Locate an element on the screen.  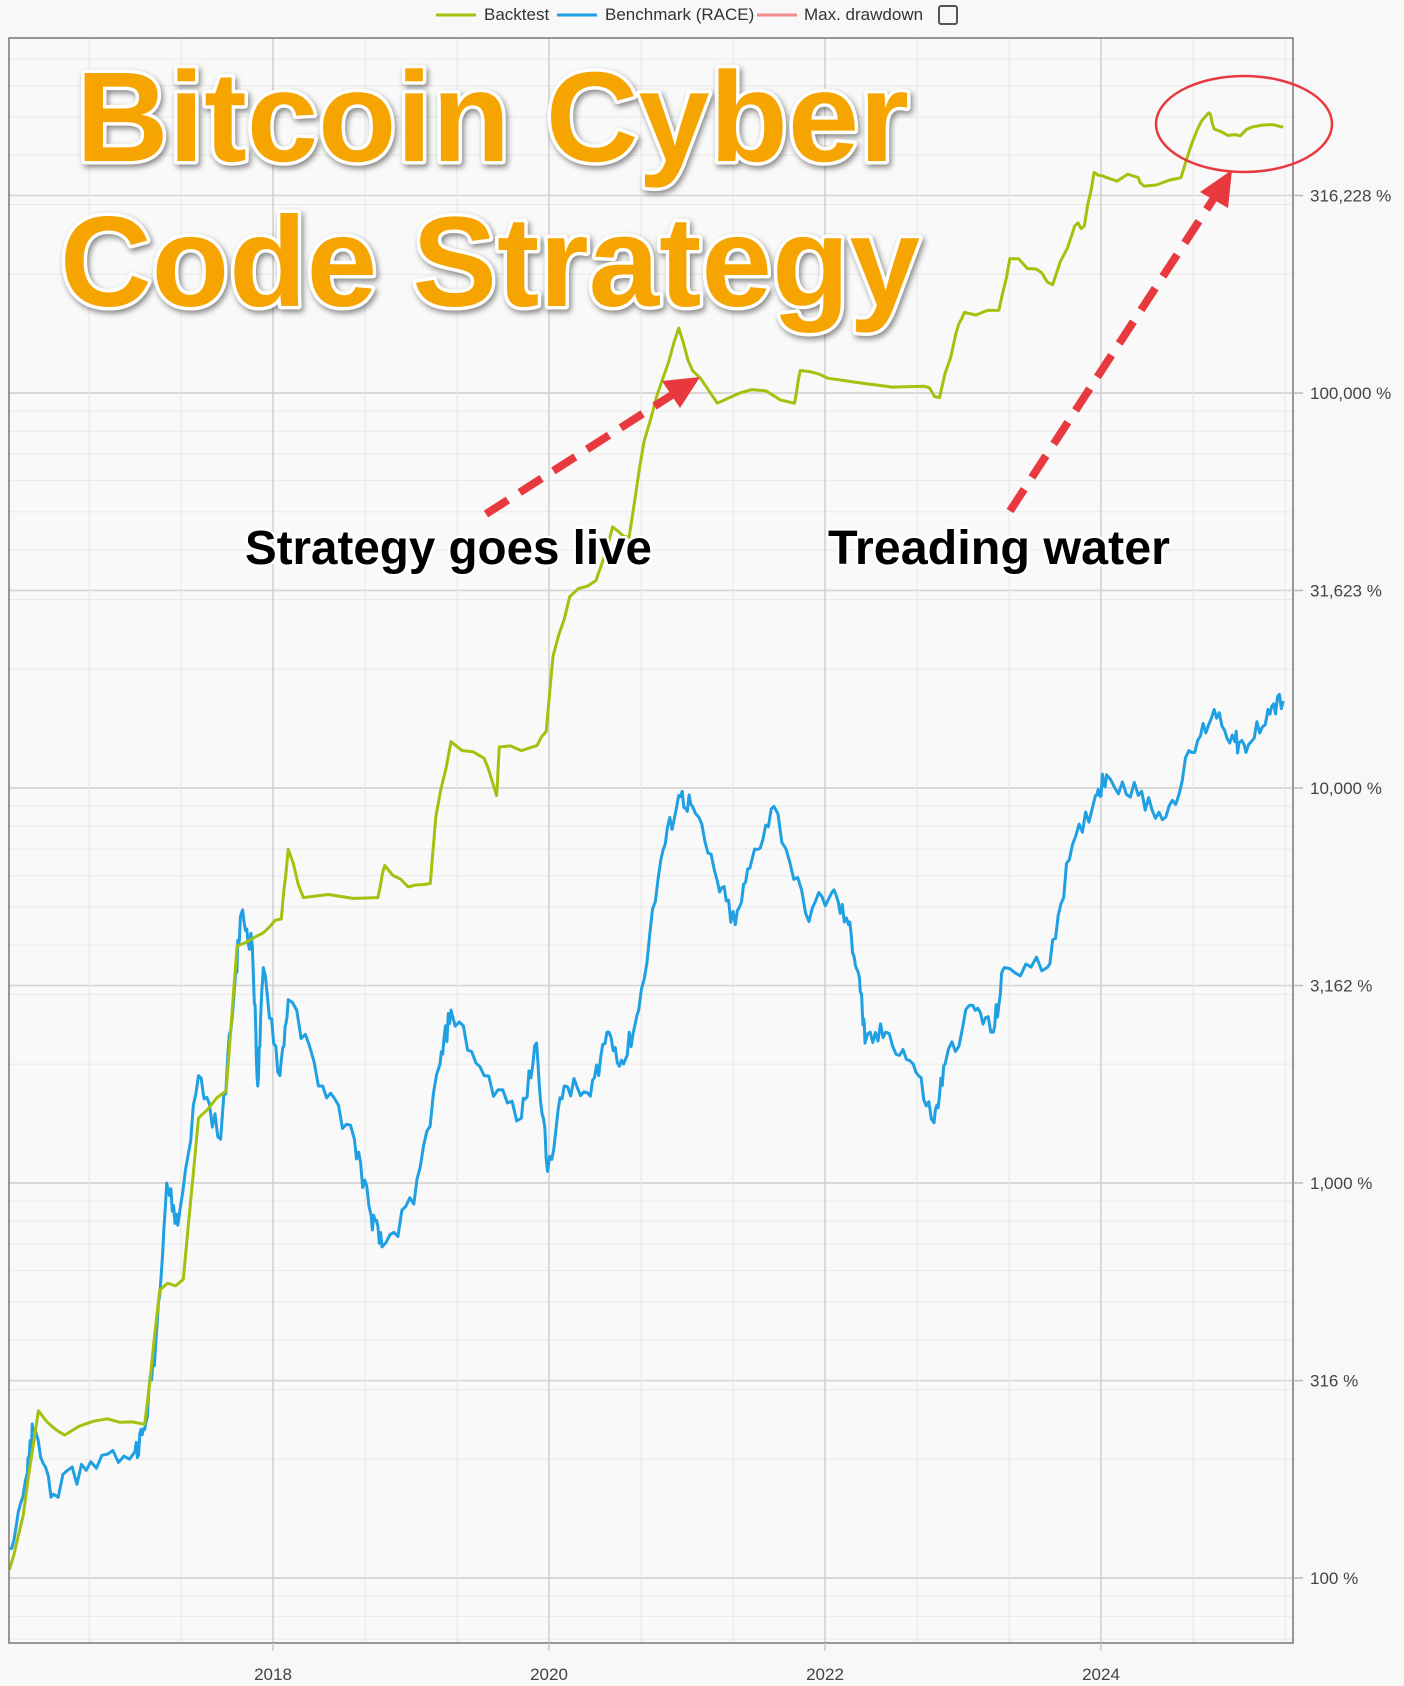
legend-label-benchmark: Benchmark (RACE) is located at coordinates (679, 14).